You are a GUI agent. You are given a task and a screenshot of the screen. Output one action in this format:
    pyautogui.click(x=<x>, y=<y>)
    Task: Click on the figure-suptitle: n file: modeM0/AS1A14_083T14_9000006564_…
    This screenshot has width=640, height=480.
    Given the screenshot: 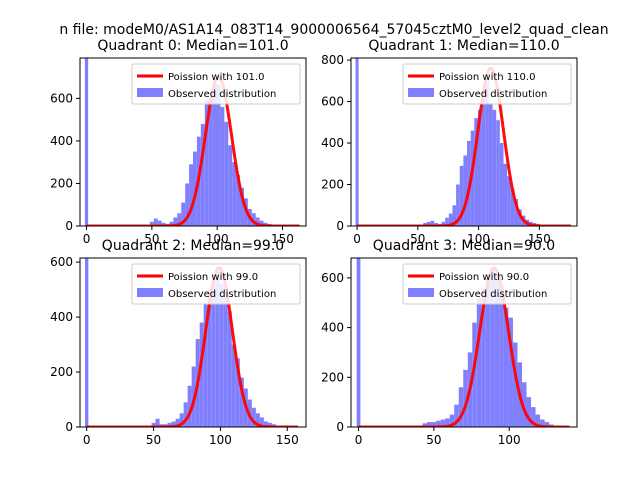 What is the action you would take?
    pyautogui.click(x=333, y=30)
    